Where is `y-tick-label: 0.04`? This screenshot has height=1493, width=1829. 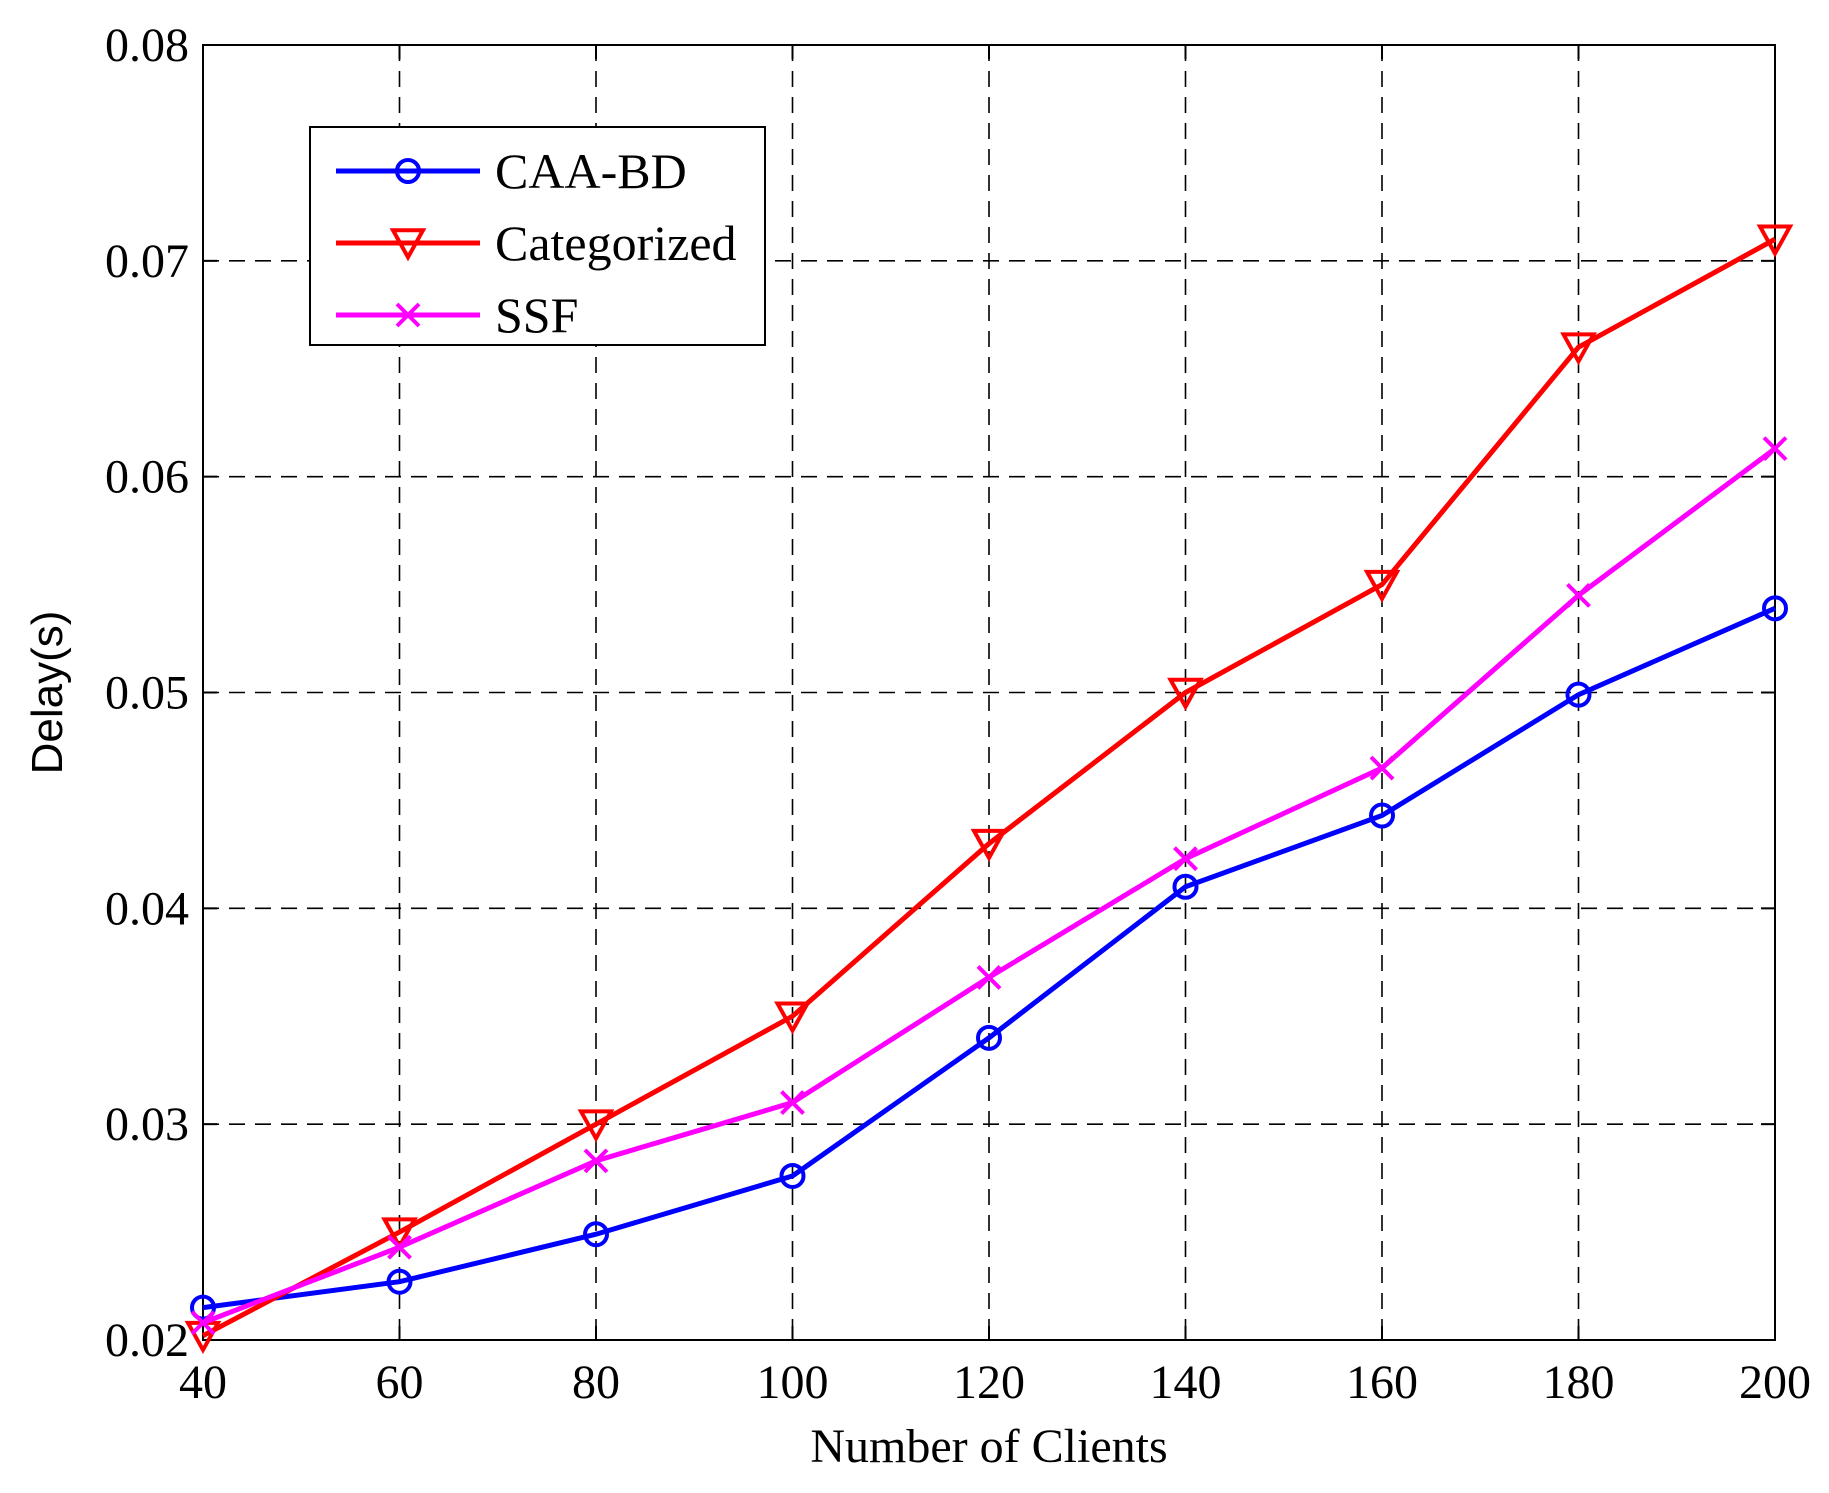 y-tick-label: 0.04 is located at coordinates (147, 908).